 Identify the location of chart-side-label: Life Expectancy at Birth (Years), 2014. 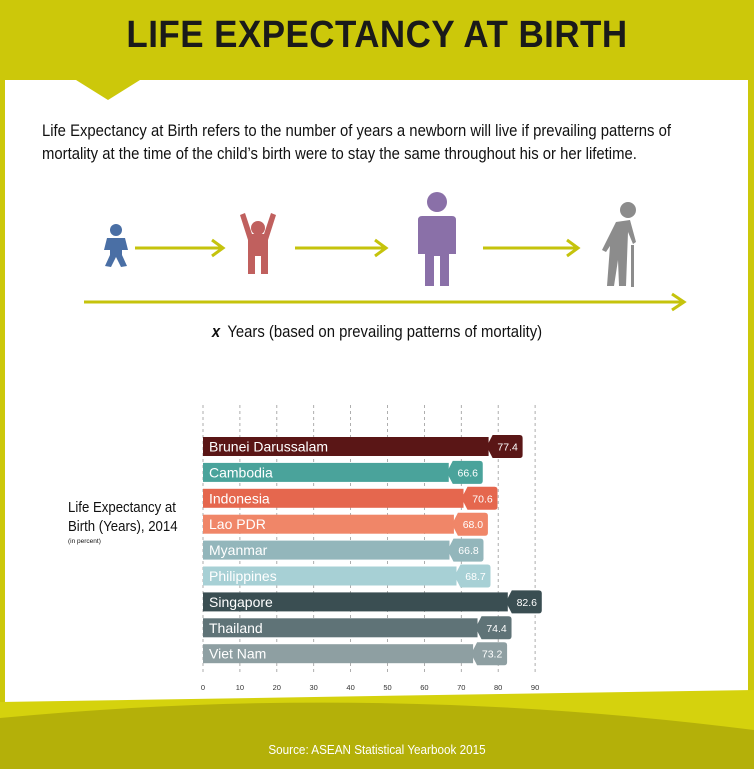
(123, 517).